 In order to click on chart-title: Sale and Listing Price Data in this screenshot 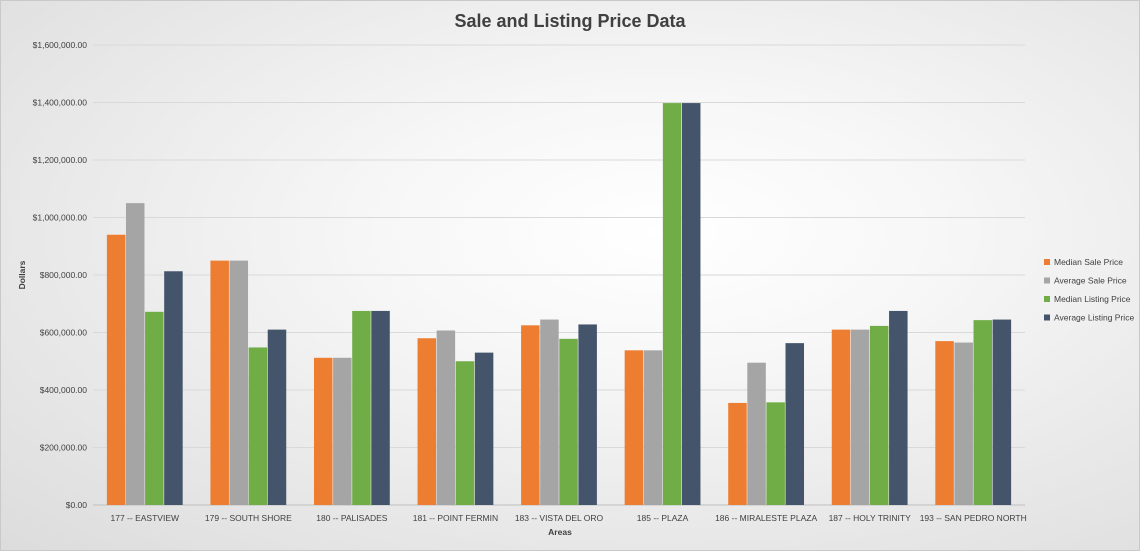, I will do `click(570, 21)`.